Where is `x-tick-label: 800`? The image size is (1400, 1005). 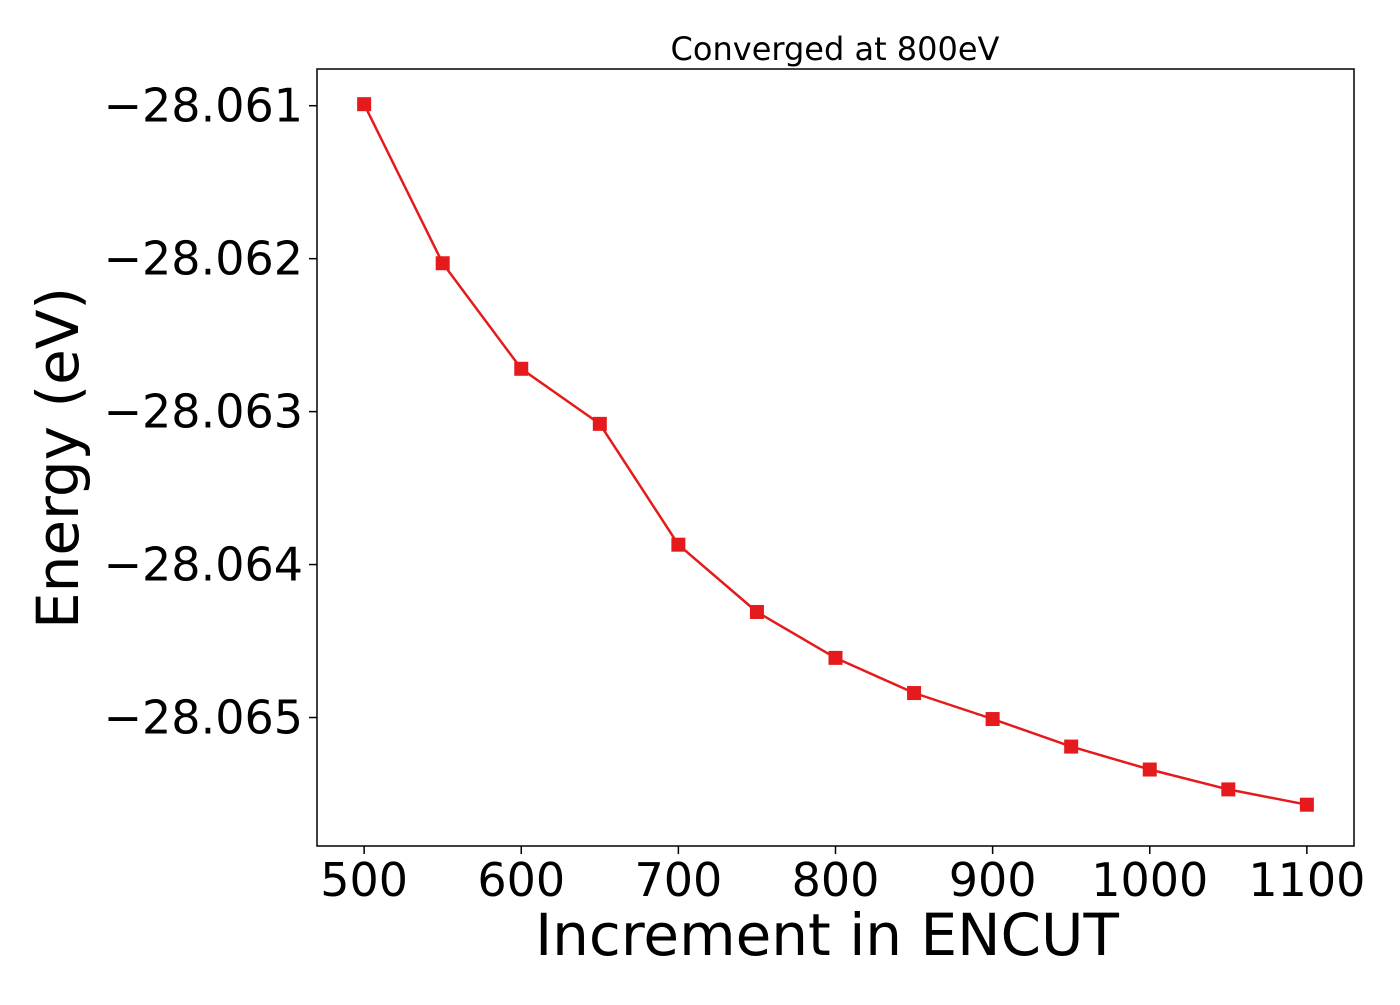 x-tick-label: 800 is located at coordinates (836, 880).